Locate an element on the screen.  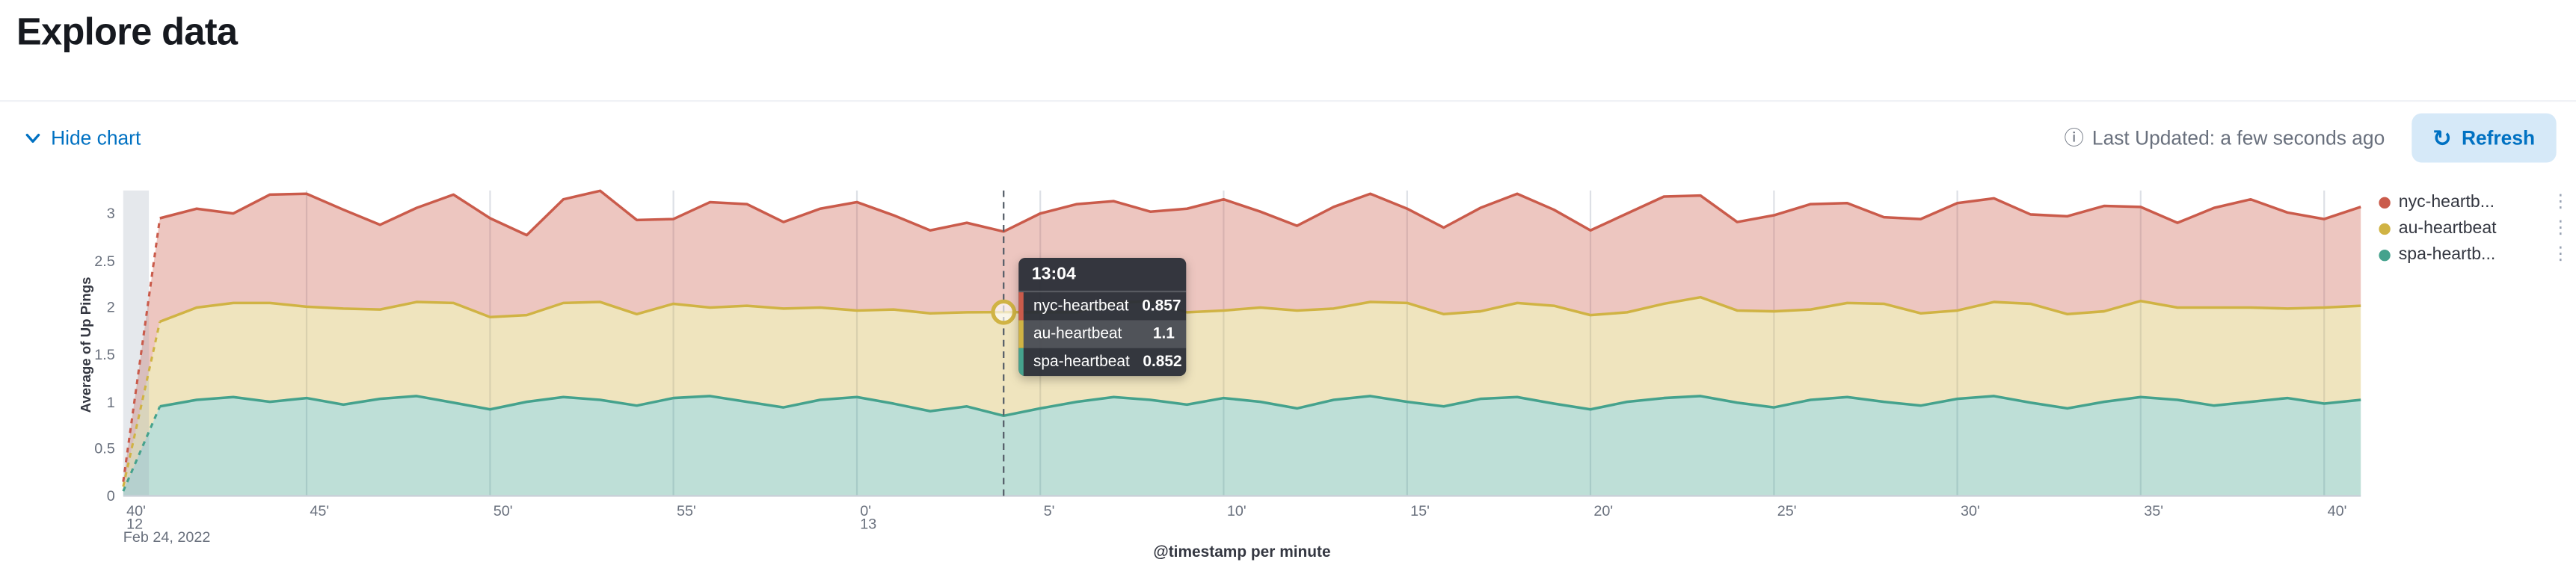
au-line is located at coordinates (1260, 310).